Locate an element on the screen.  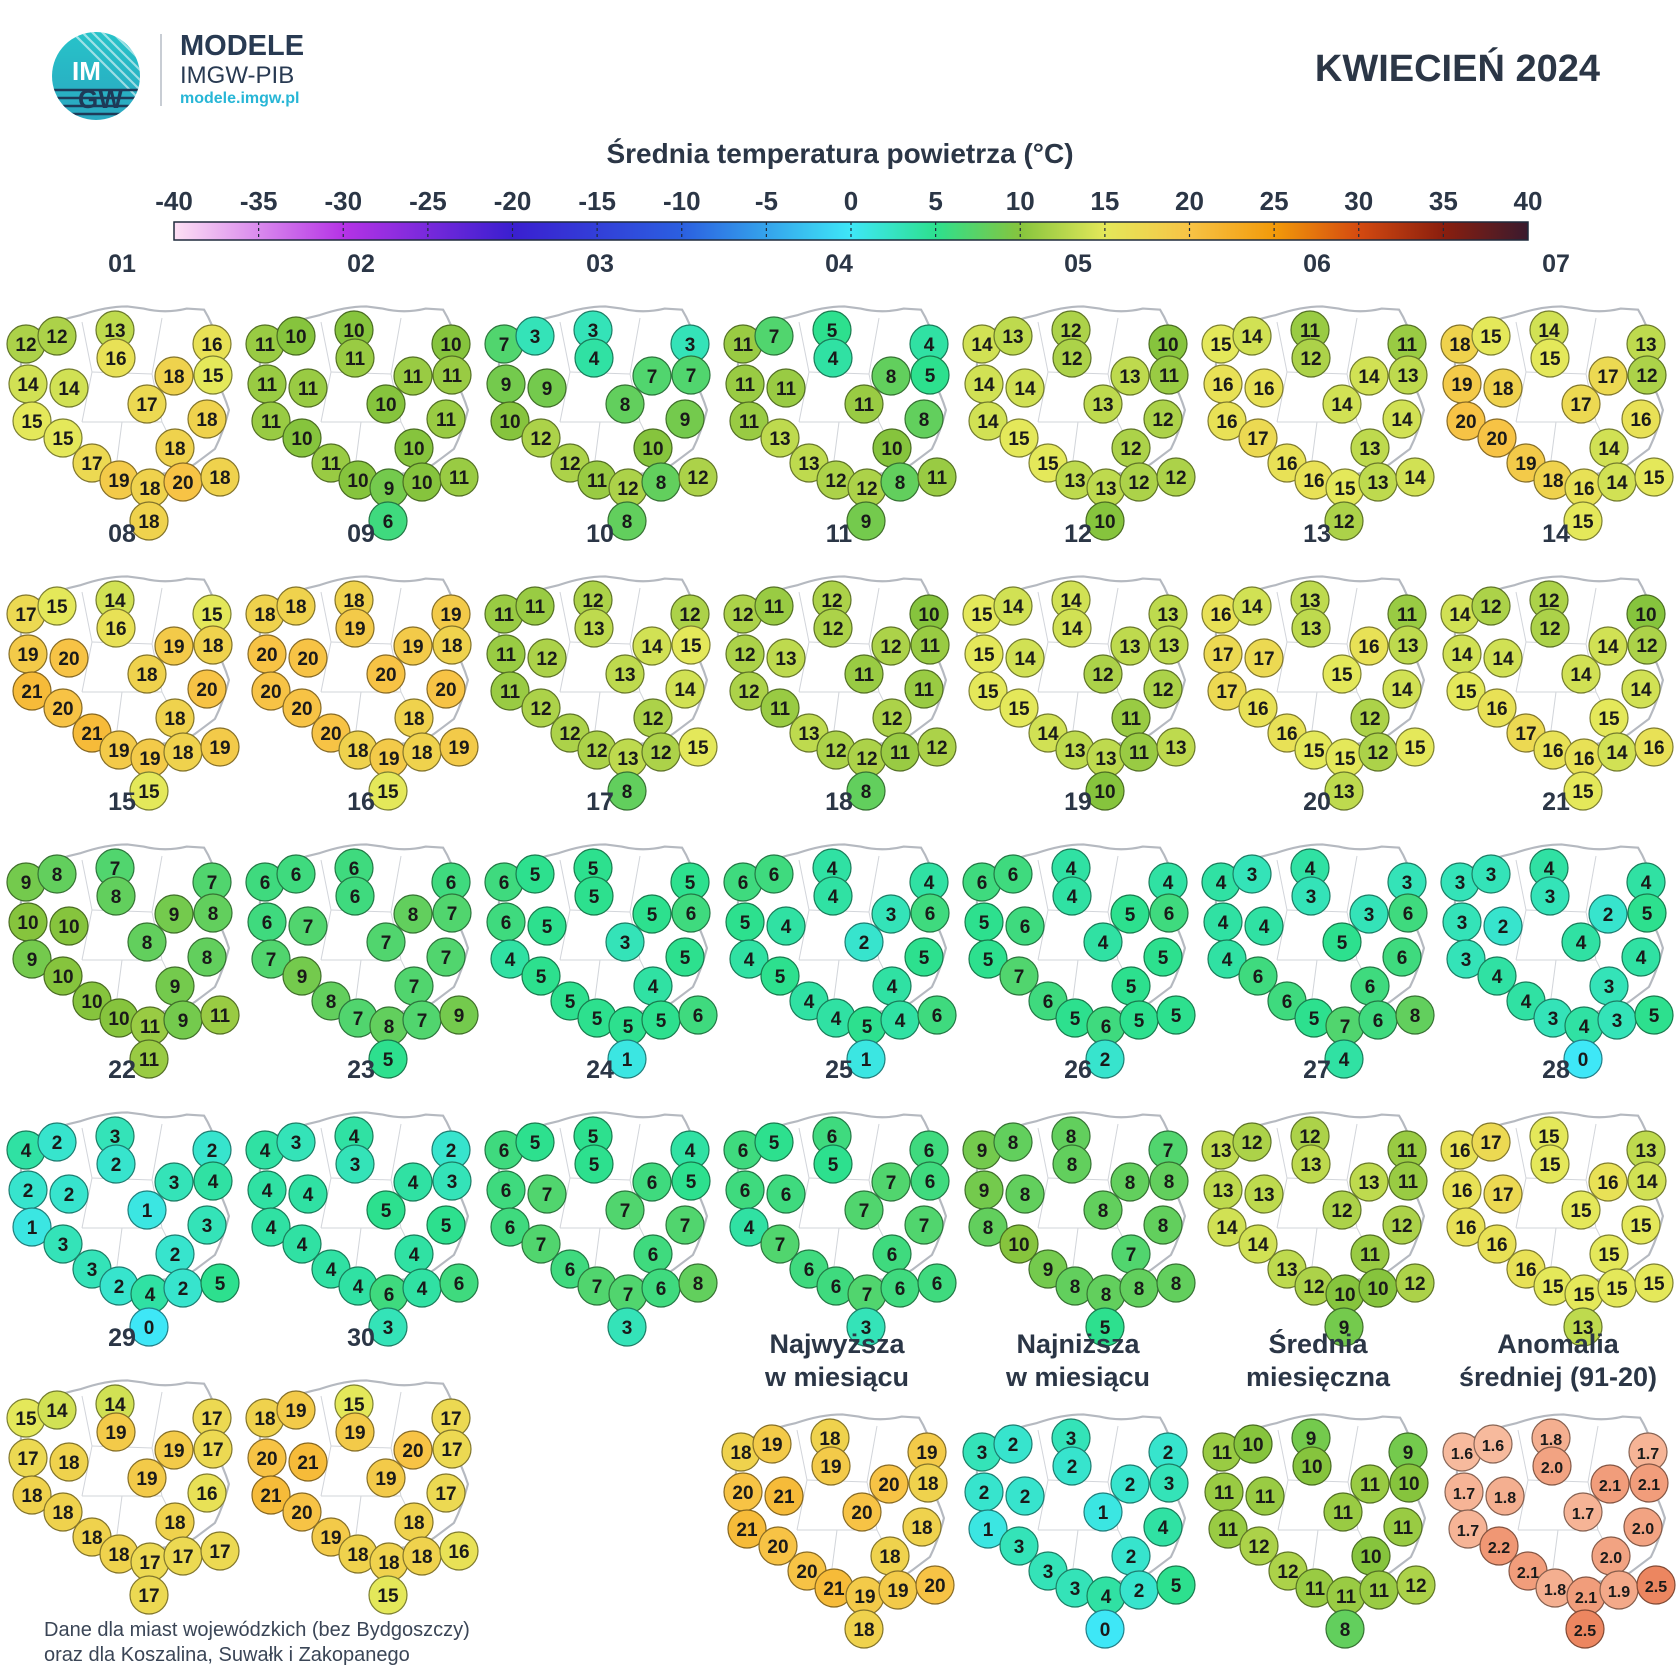
city-value: 21 is located at coordinates (747, 1530).